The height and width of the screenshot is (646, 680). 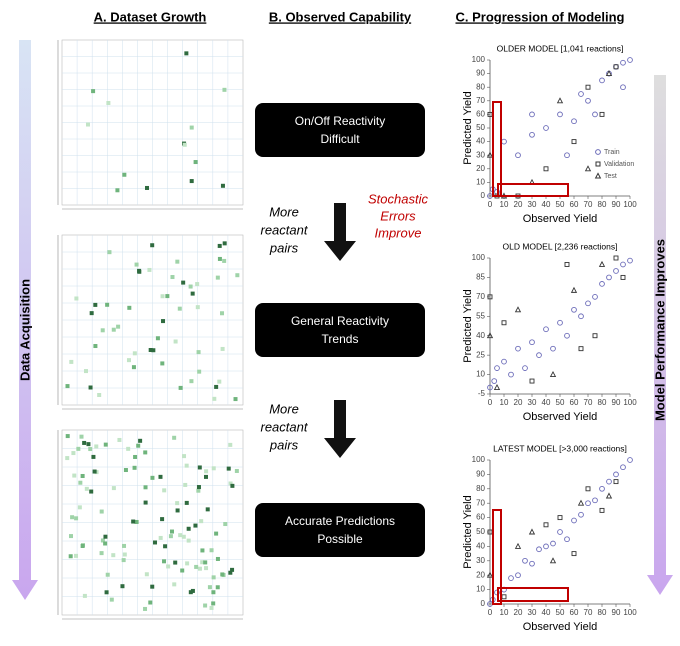 I want to click on column-title: C. Progression of Modeling, so click(x=539, y=16).